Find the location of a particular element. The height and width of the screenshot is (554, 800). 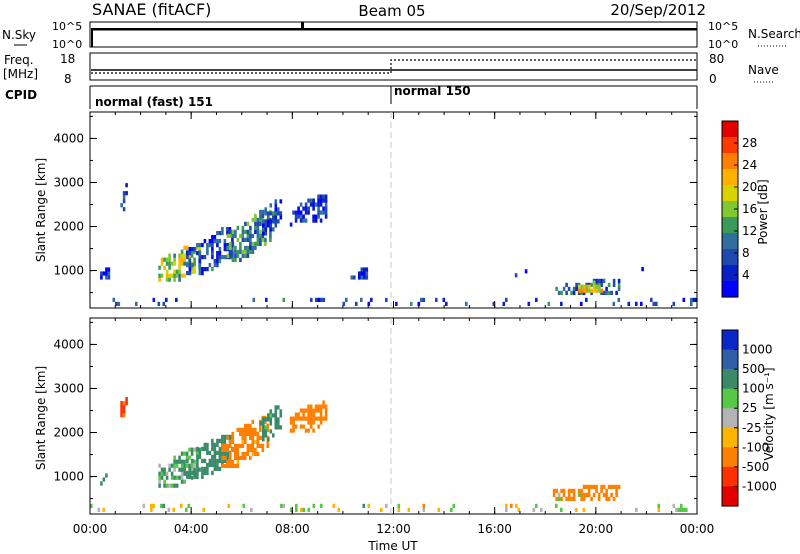

nsearch-label: N.Search is located at coordinates (774, 34).